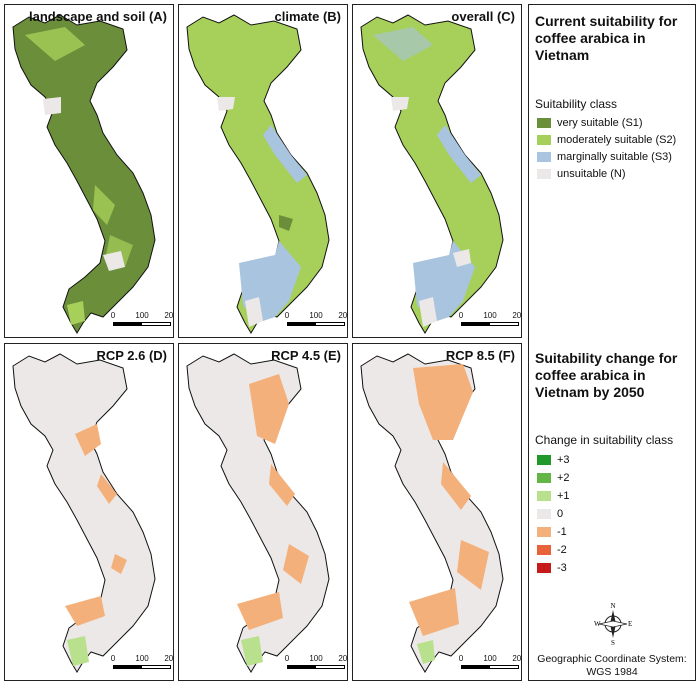 The height and width of the screenshot is (685, 700). What do you see at coordinates (553, 459) in the screenshot?
I see `legend-item: +3` at bounding box center [553, 459].